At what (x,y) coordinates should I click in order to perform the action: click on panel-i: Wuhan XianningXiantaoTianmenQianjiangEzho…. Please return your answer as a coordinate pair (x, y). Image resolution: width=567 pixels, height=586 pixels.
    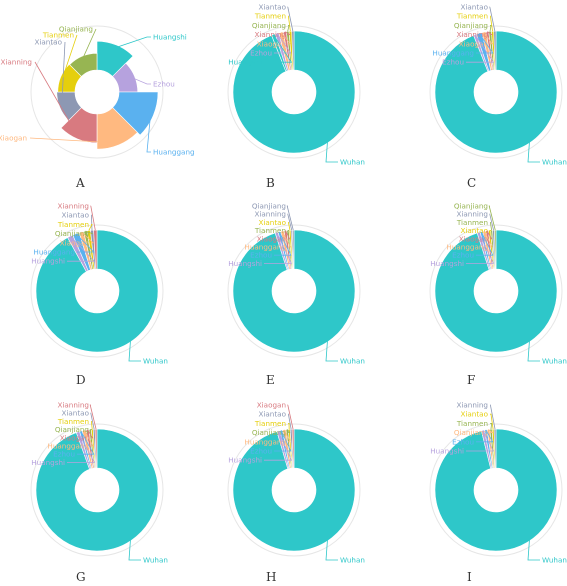
    Looking at the image, I should click on (498, 492).